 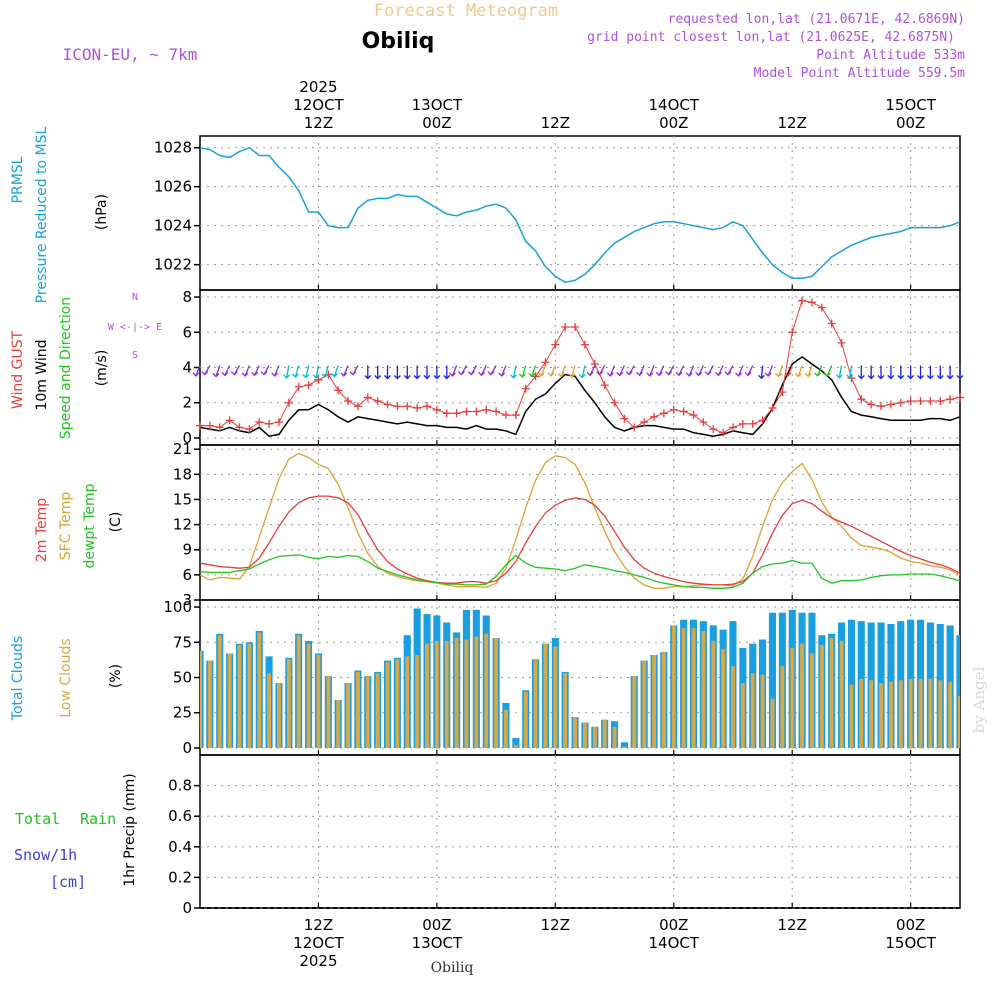 I want to click on y-tick-label: 1028, so click(x=173, y=148).